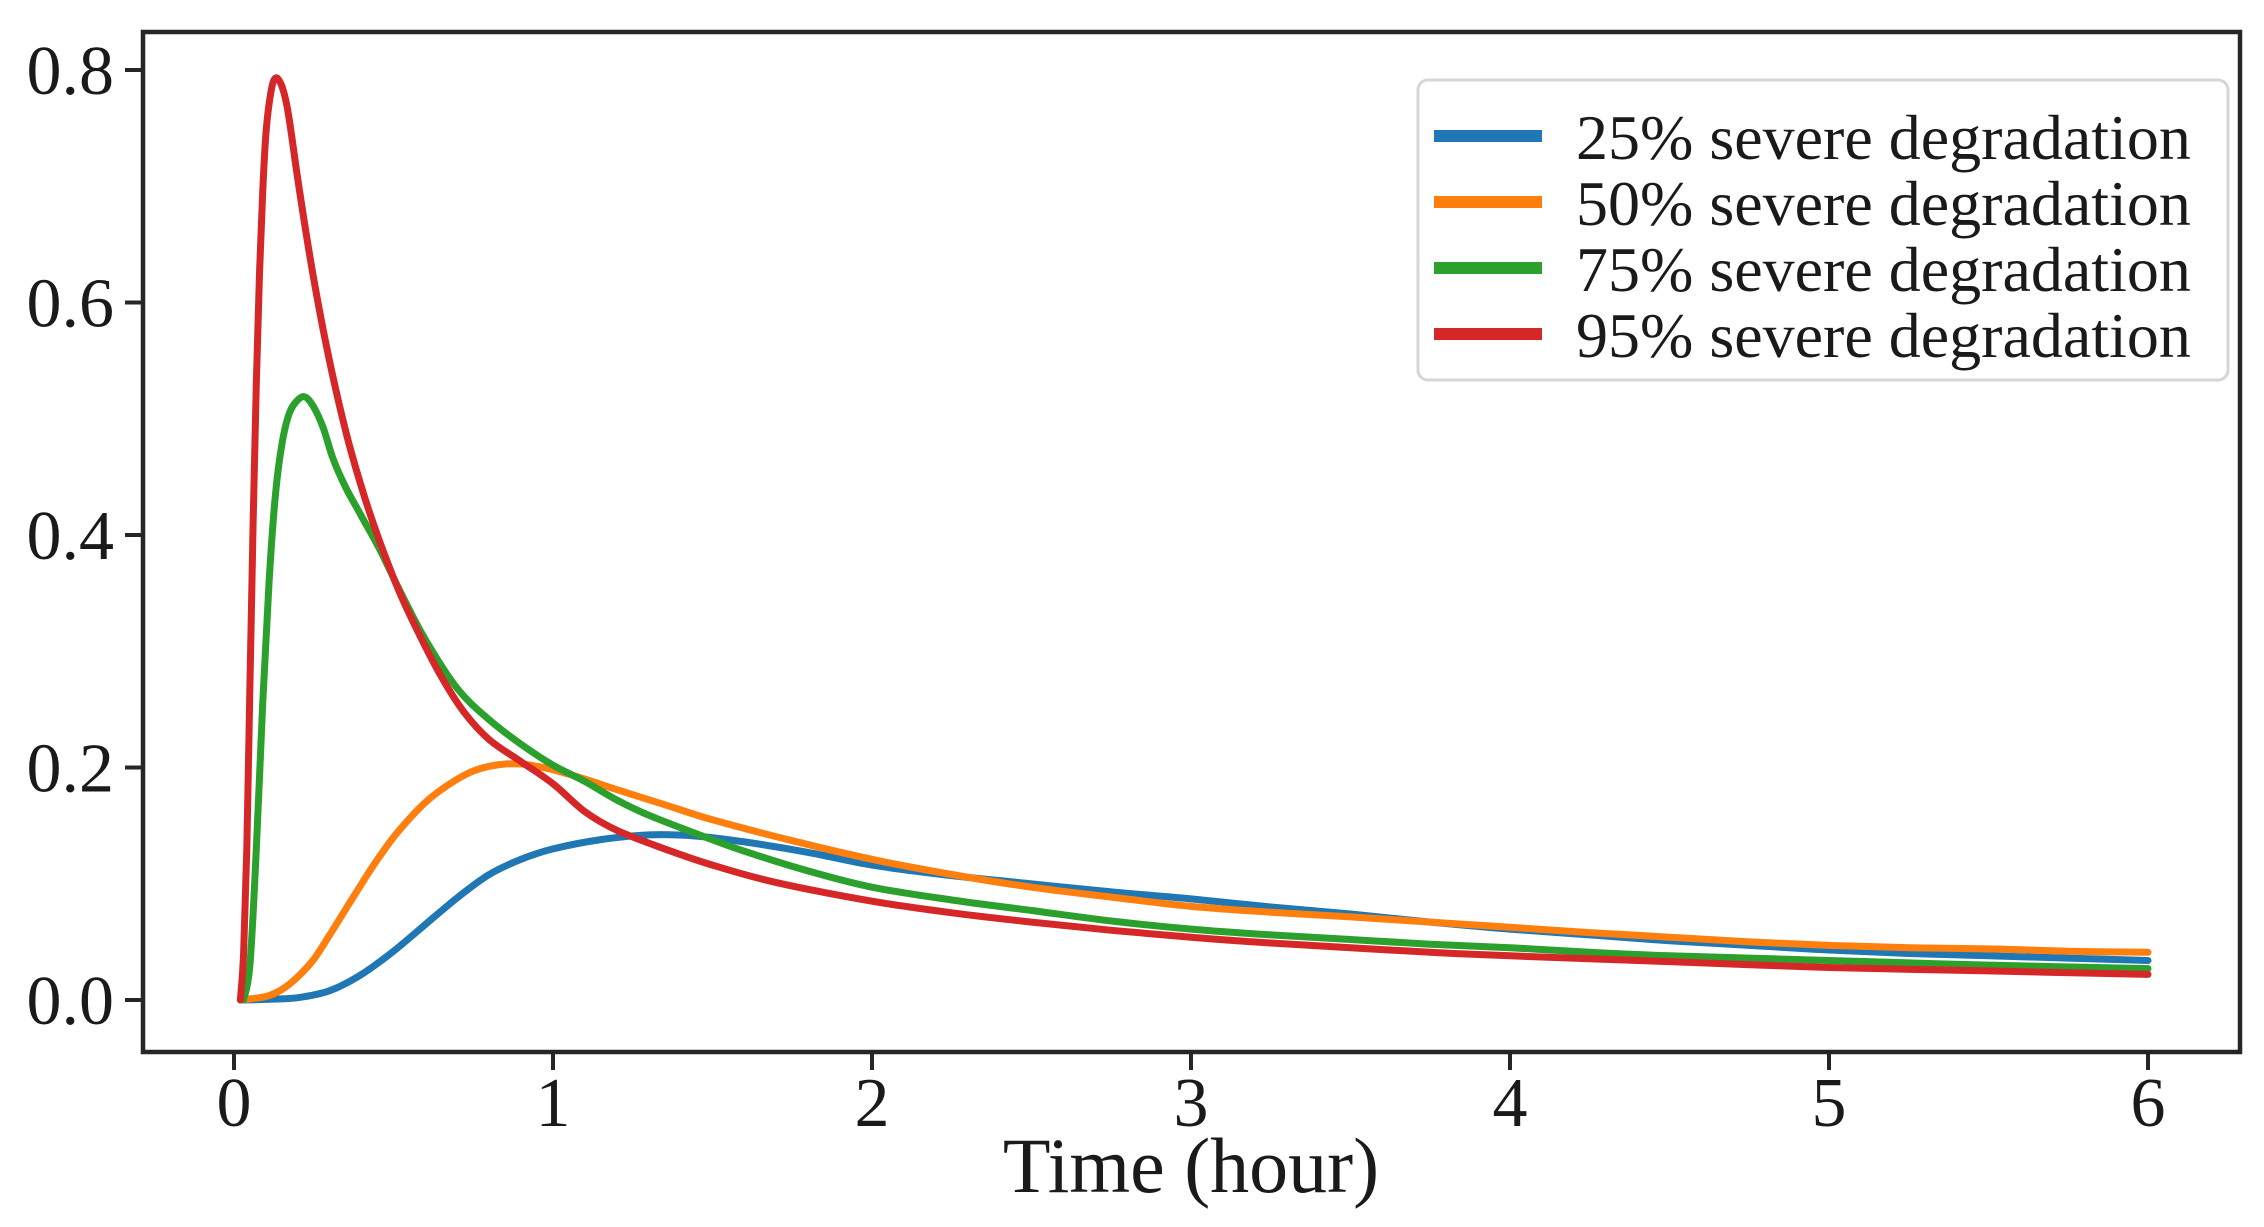 Image resolution: width=2264 pixels, height=1227 pixels. Describe the element at coordinates (872, 1103) in the screenshot. I see `x-tick-label: 2` at that location.